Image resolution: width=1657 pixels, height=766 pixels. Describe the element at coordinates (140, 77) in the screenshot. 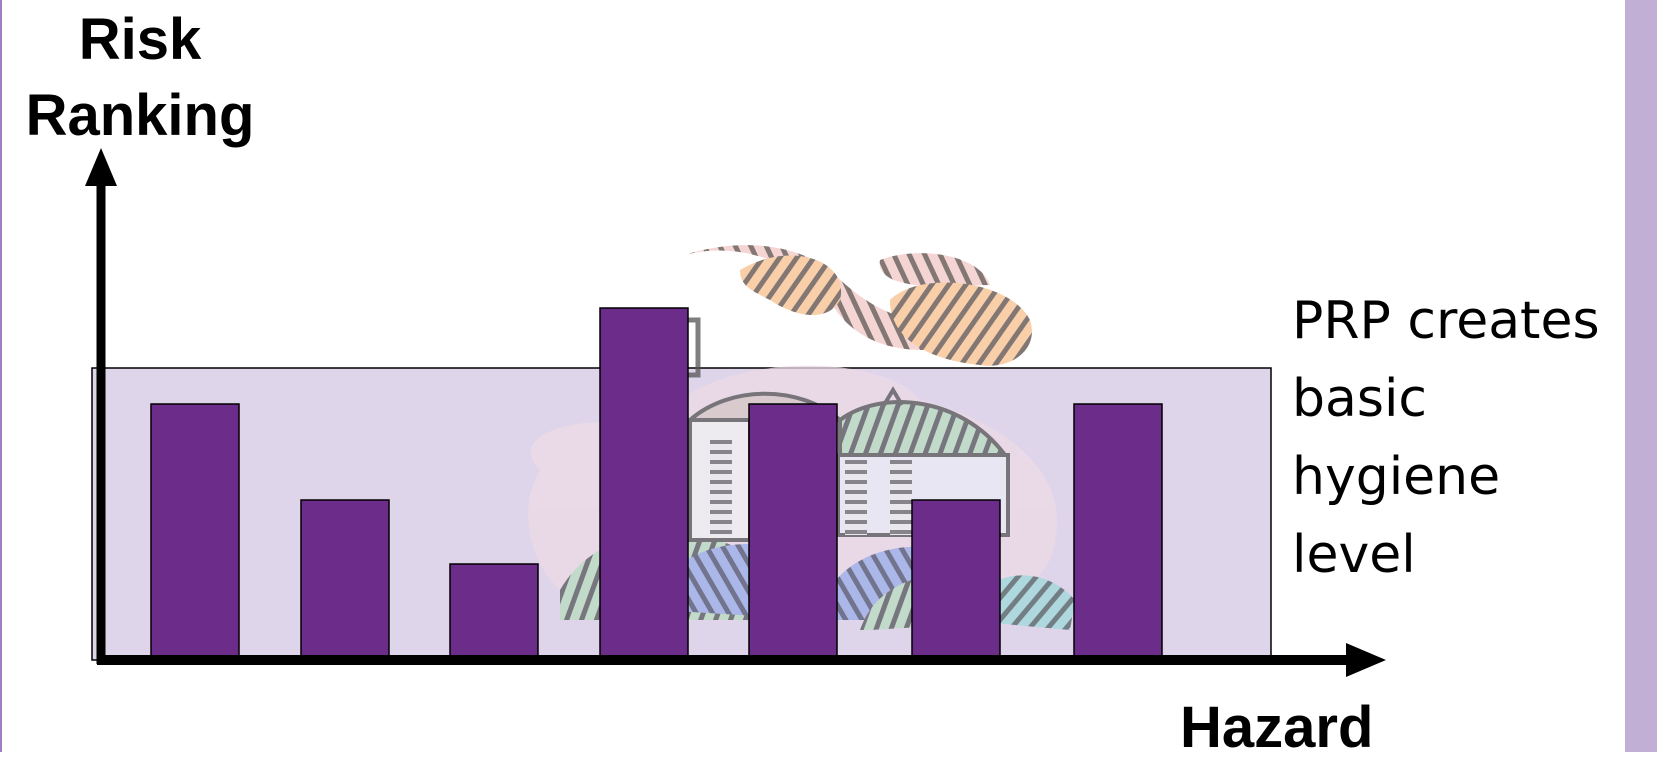

I see `y-axis-label: Risk Ranking` at that location.